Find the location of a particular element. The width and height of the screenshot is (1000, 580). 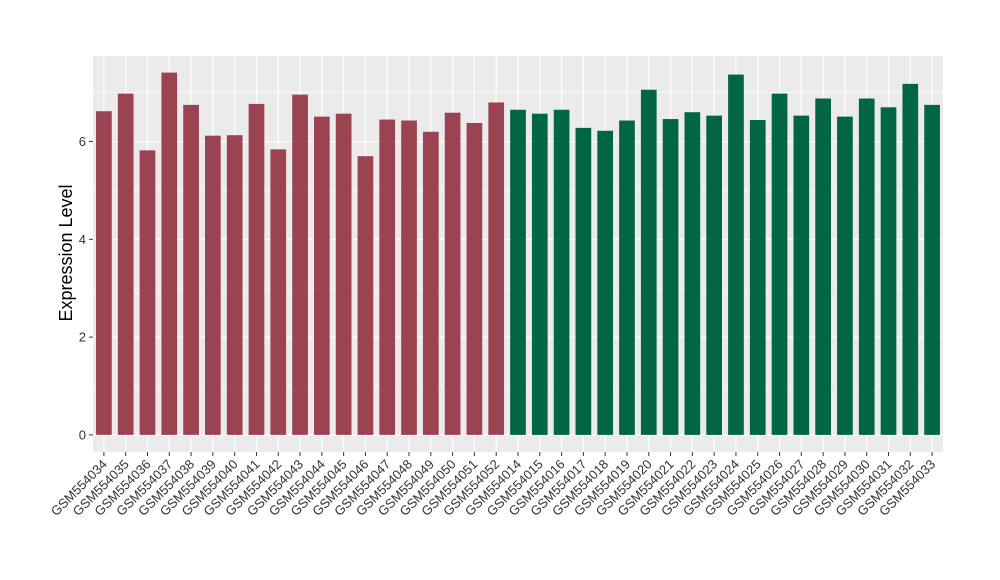

bar-GSM554043 is located at coordinates (300, 264).